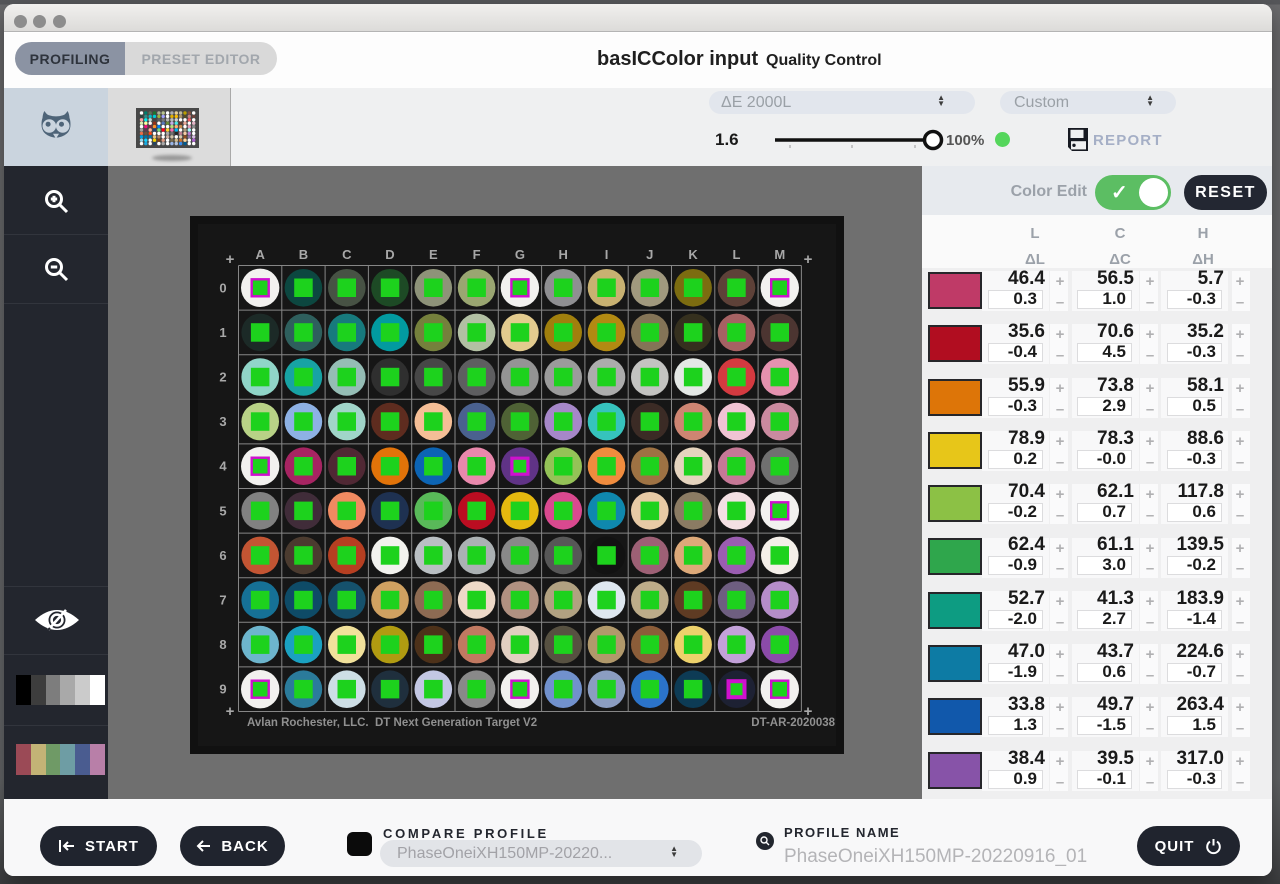  What do you see at coordinates (222, 689) in the screenshot?
I see `svg-text: 9` at bounding box center [222, 689].